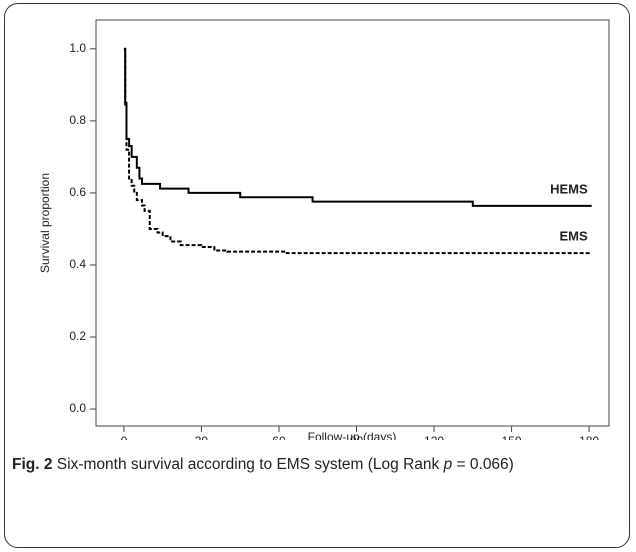 This screenshot has height=552, width=636. What do you see at coordinates (357, 437) in the screenshot?
I see `x-tick-label: 90` at bounding box center [357, 437].